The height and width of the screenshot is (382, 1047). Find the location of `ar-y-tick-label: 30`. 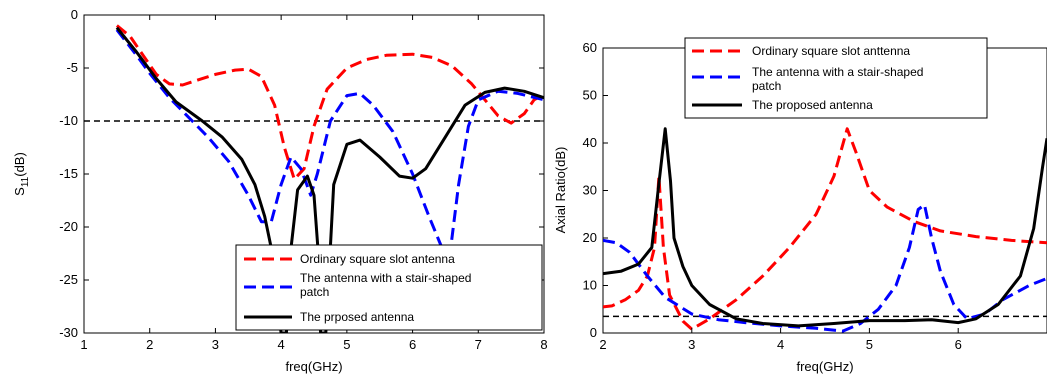

ar-y-tick-label: 30 is located at coordinates (590, 190).